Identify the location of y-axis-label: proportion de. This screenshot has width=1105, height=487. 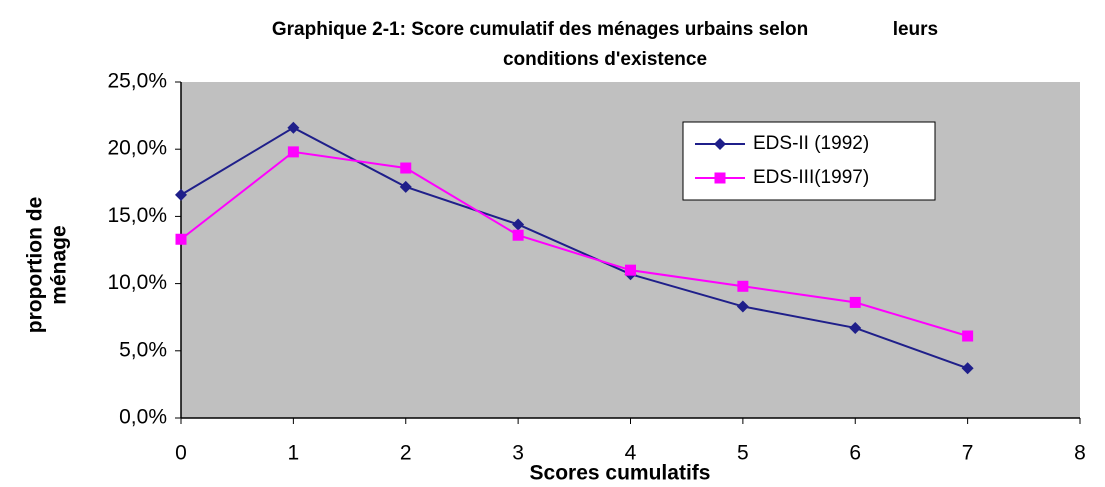
(35, 265).